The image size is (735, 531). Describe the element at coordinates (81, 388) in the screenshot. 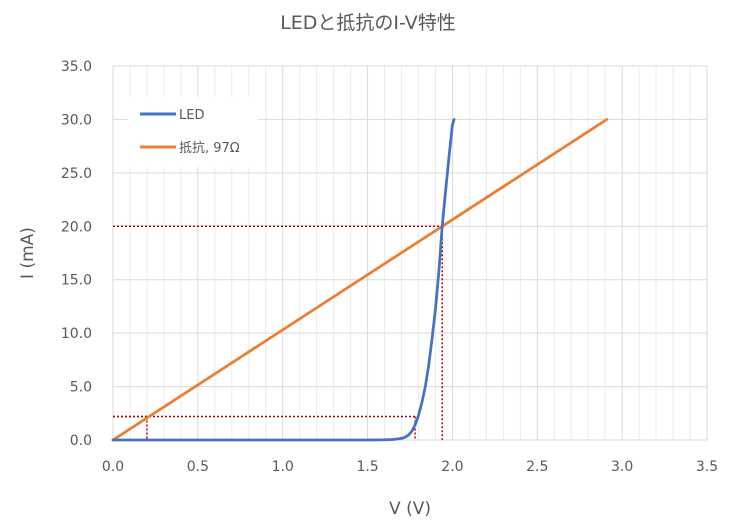

I see `y-tick-label: 5.0` at that location.